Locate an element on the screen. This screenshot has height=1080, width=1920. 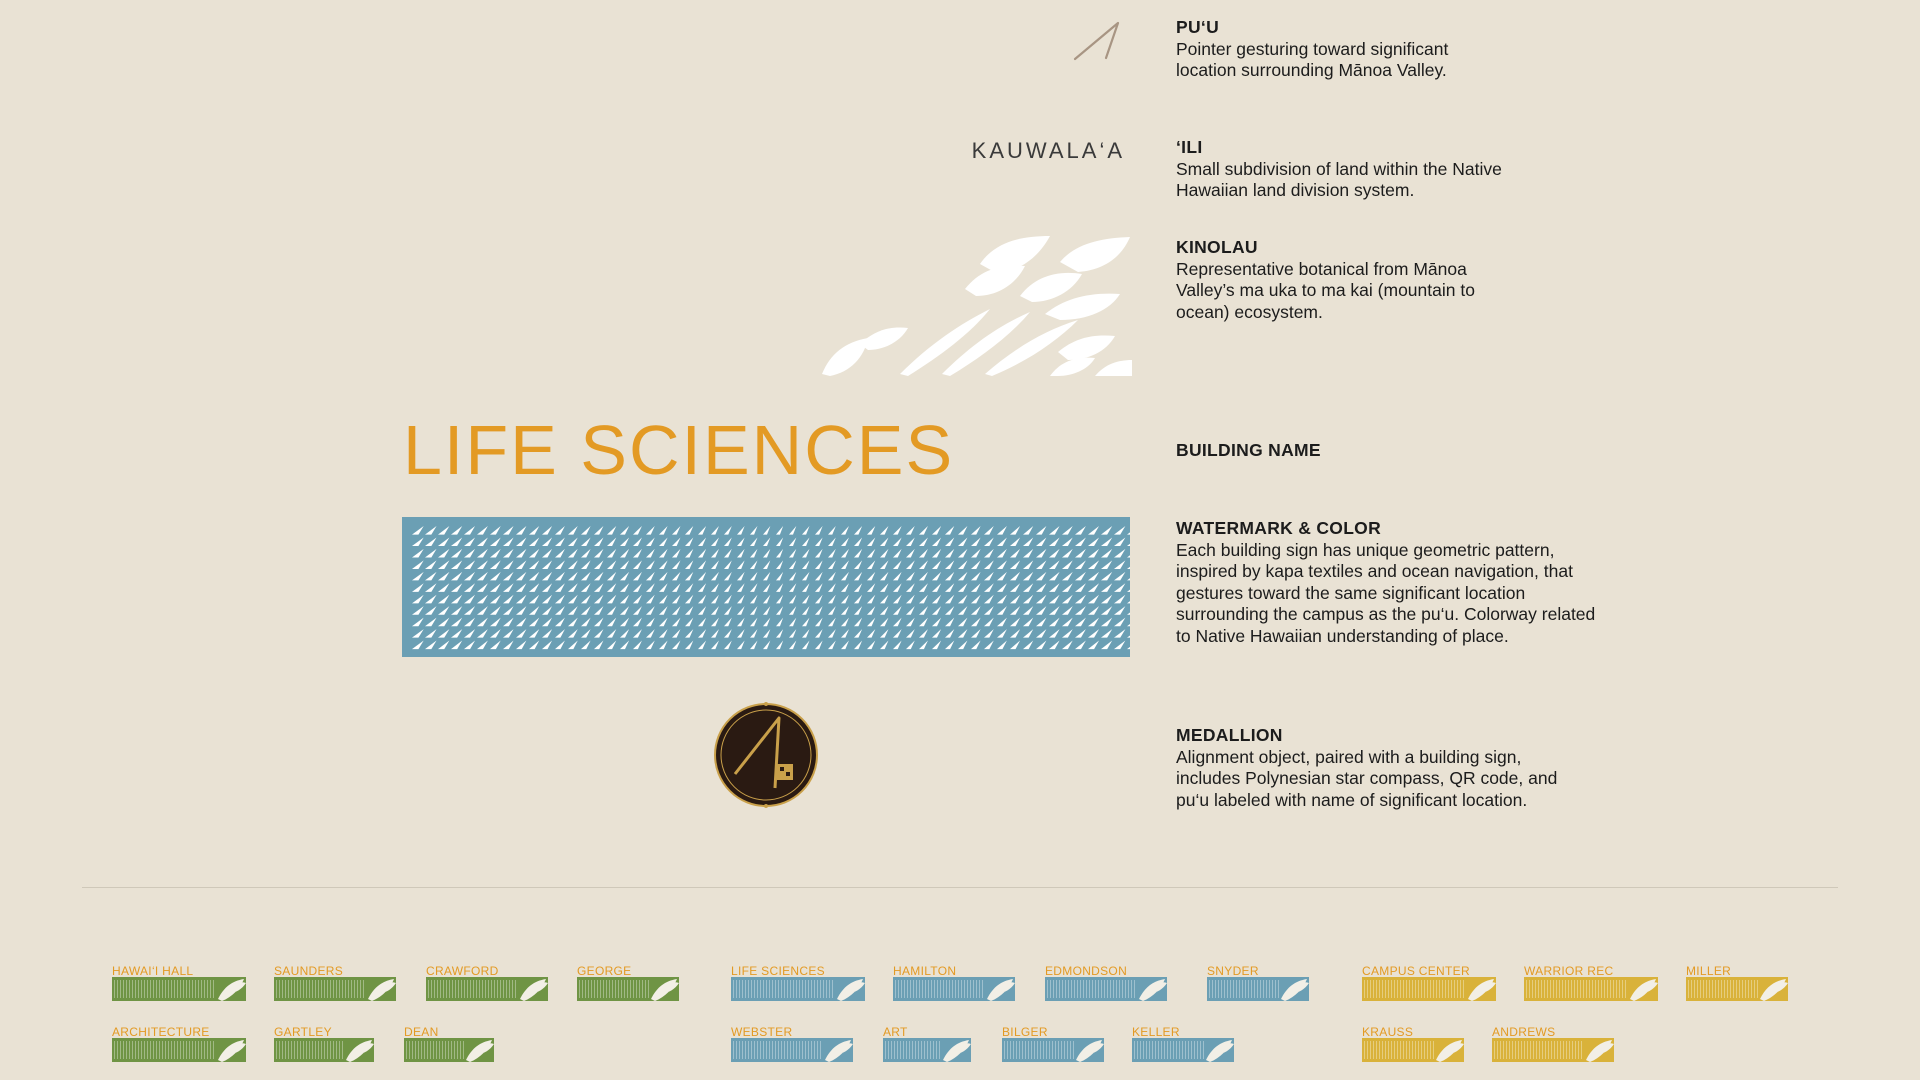
building-sign-thumbnail: KELLER is located at coordinates (1183, 1045).